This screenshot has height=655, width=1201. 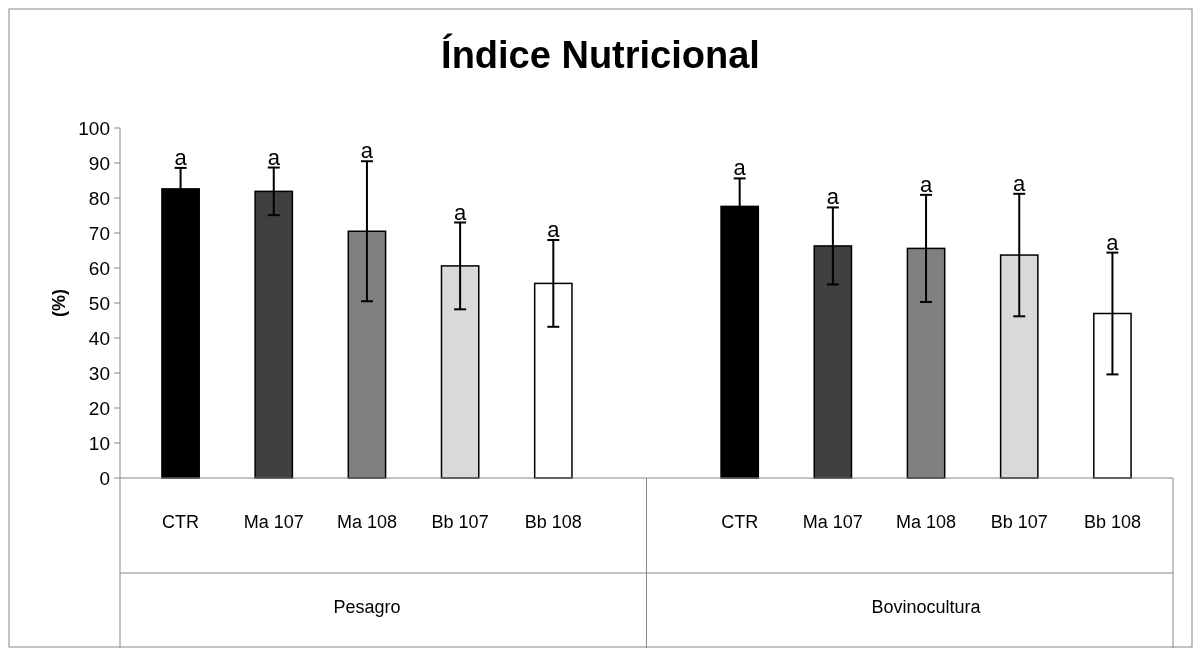 I want to click on y-tick-label: 90, so click(x=99, y=163).